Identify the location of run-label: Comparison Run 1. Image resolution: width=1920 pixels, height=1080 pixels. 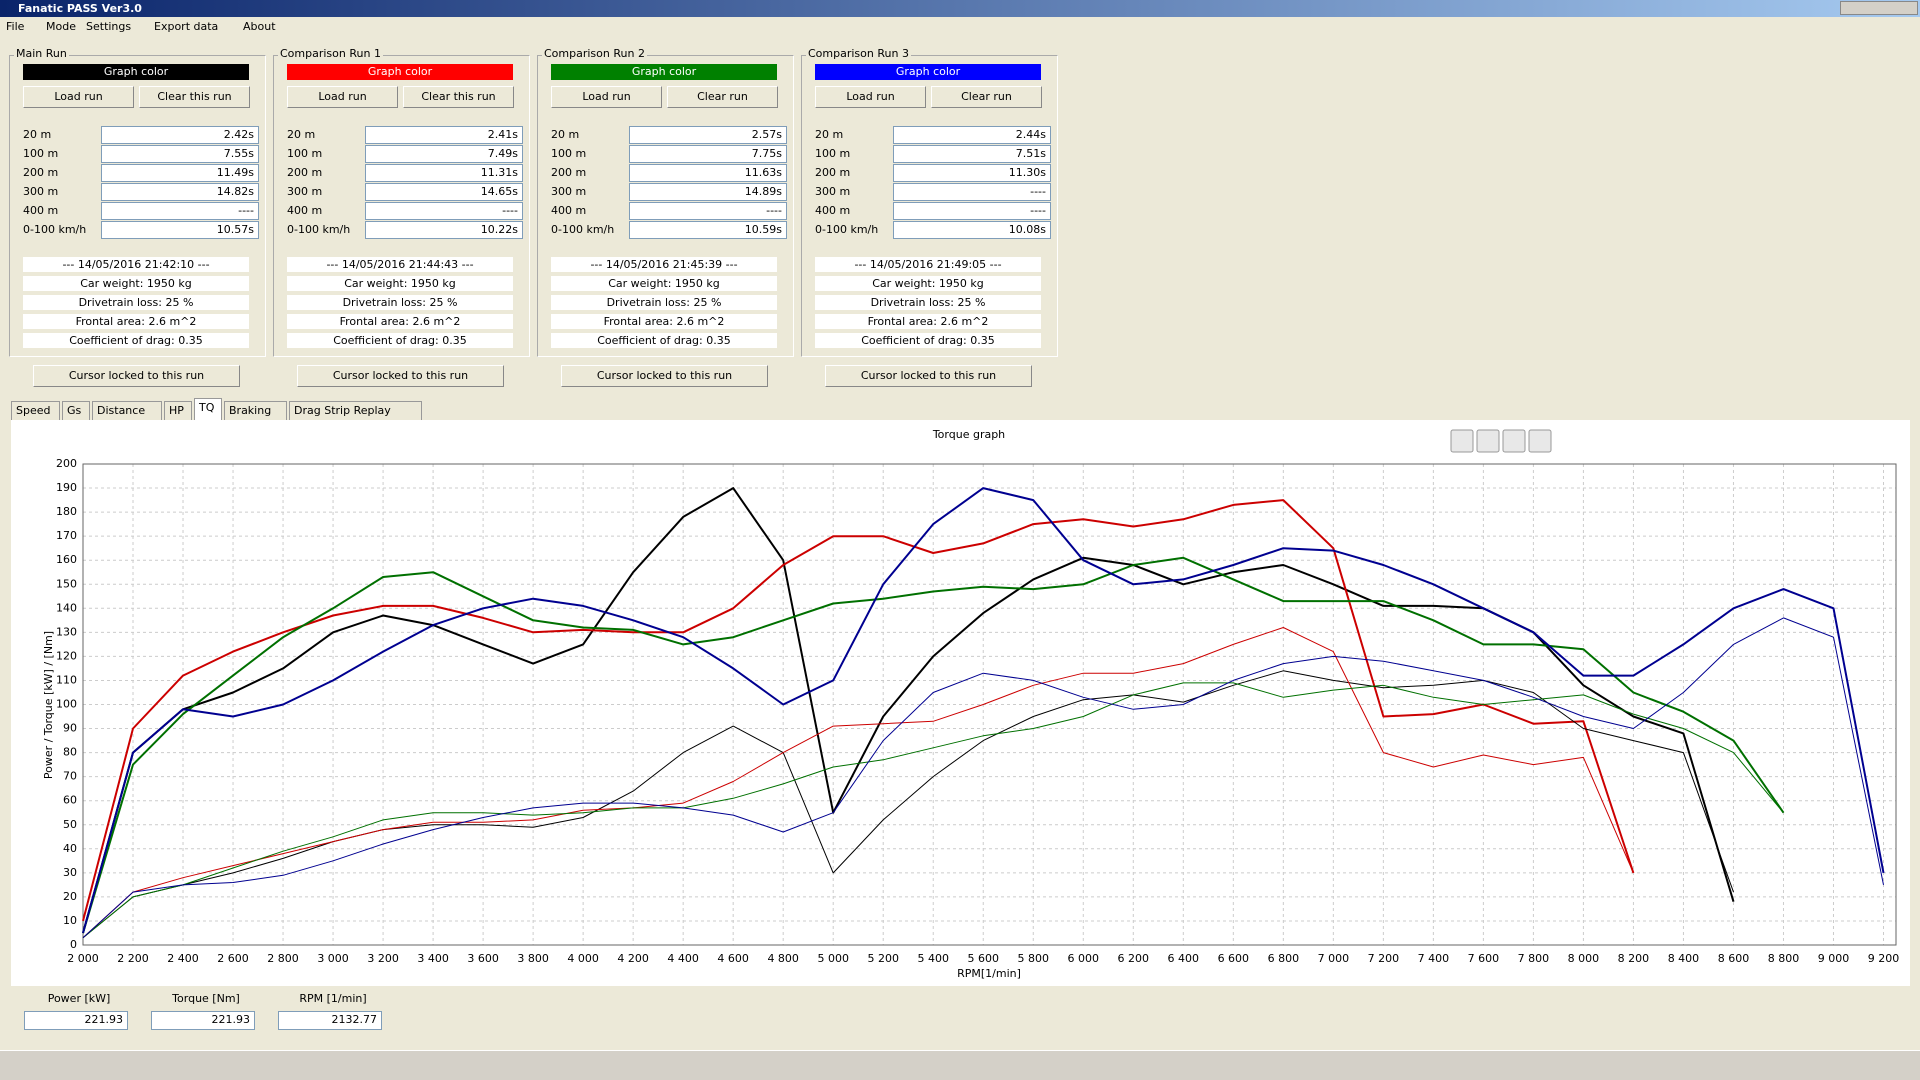
(330, 54).